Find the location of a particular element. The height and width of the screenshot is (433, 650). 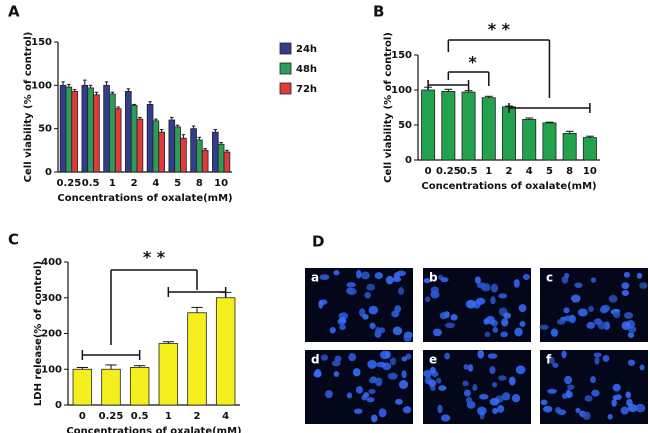

legend-label: 24h is located at coordinates (306, 49).